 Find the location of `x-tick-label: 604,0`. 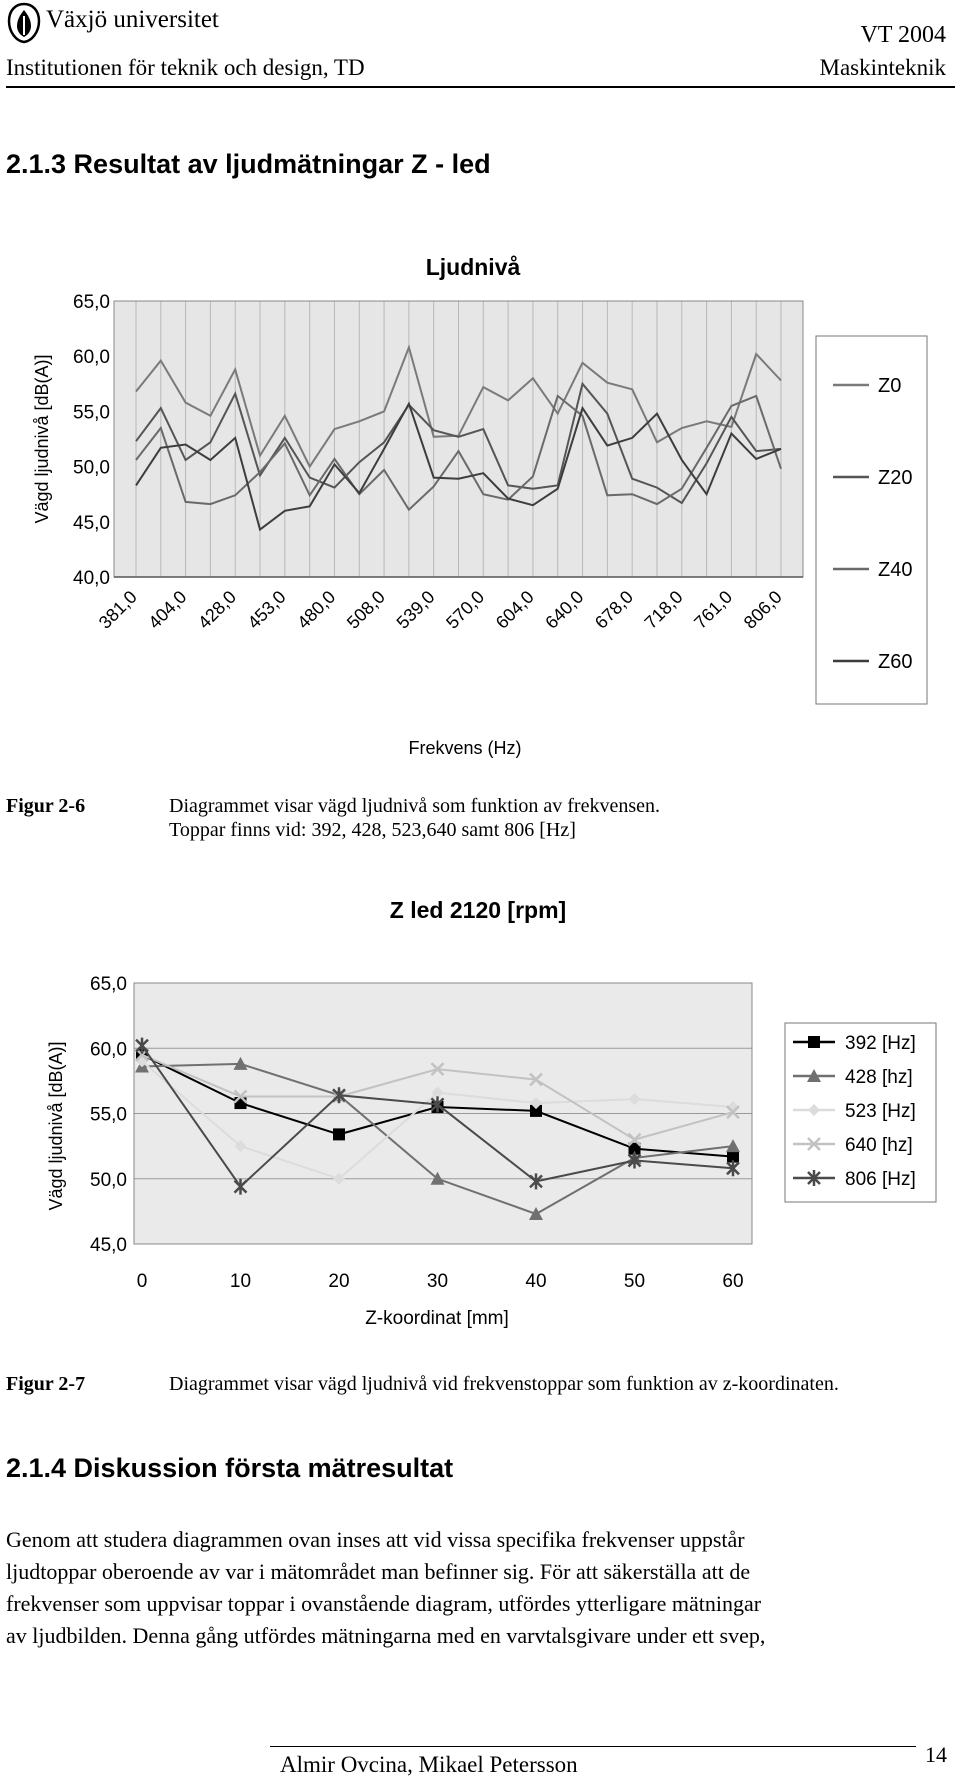

x-tick-label: 604,0 is located at coordinates (515, 610).